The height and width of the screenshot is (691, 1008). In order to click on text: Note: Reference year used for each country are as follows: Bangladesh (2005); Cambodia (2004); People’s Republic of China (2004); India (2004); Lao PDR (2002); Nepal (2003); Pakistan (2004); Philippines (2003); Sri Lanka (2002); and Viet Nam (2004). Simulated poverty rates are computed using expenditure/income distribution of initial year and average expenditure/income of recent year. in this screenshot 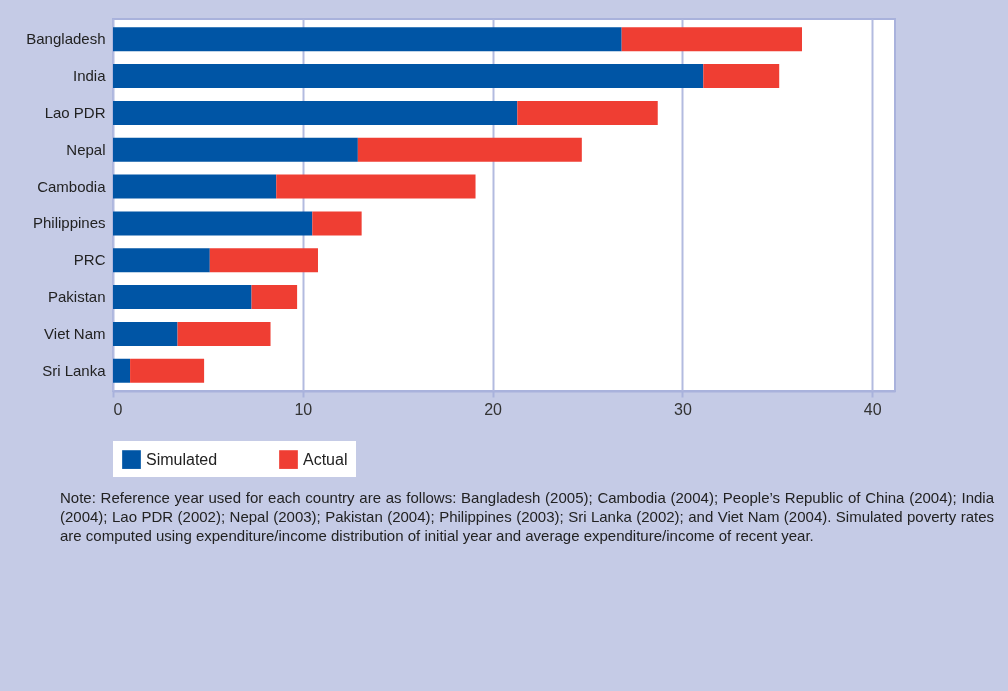, I will do `click(527, 516)`.